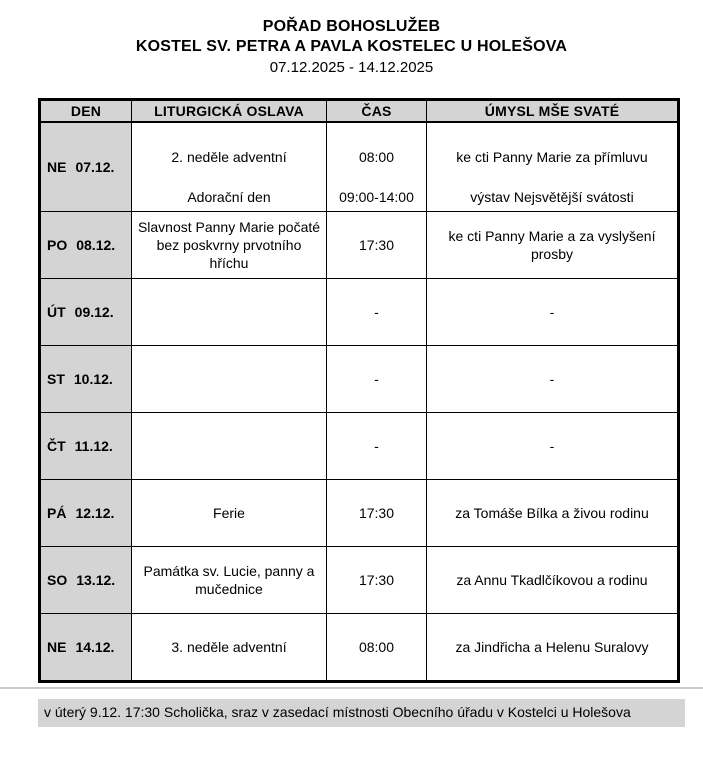  What do you see at coordinates (94, 312) in the screenshot?
I see `day-date: 09.12.` at bounding box center [94, 312].